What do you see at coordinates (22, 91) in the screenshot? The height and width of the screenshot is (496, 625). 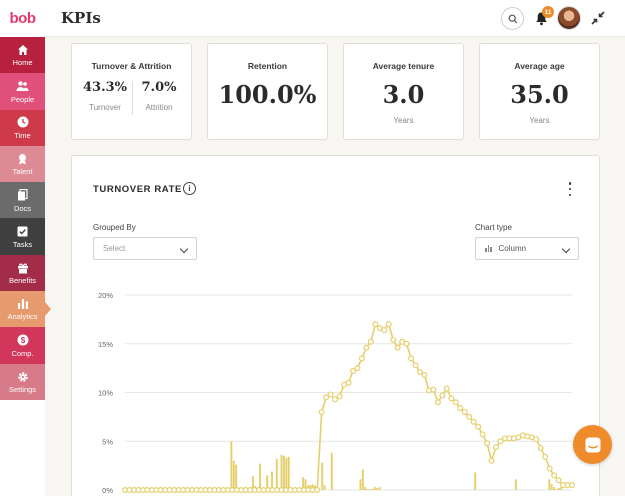 I see `sidebar-item-people: People` at bounding box center [22, 91].